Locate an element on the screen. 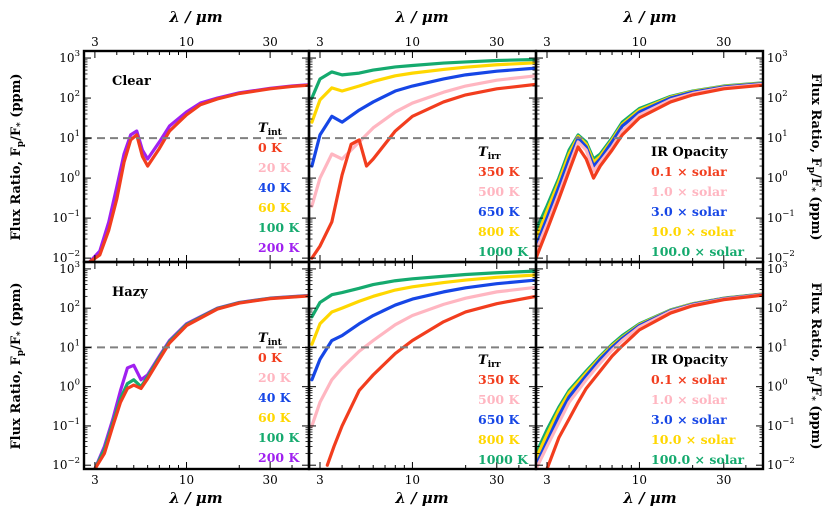 The image size is (830, 529). panel-bottom-middle: 3 10 30 Tirr 350 K 500 K 650 K 800 K 1000 K is located at coordinates (422, 373).